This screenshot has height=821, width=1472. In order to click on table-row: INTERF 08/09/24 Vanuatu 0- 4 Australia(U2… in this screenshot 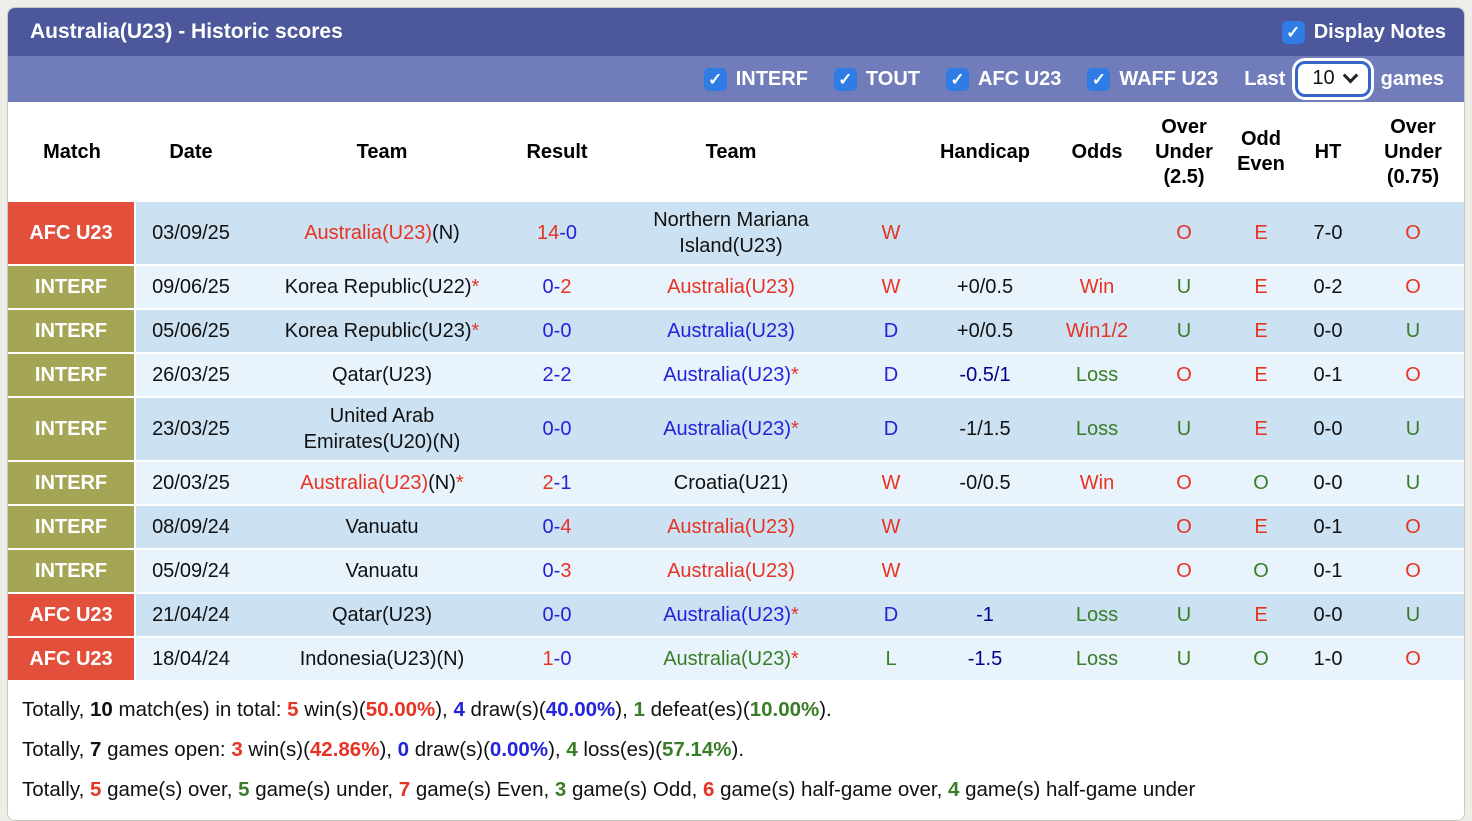, I will do `click(736, 528)`.